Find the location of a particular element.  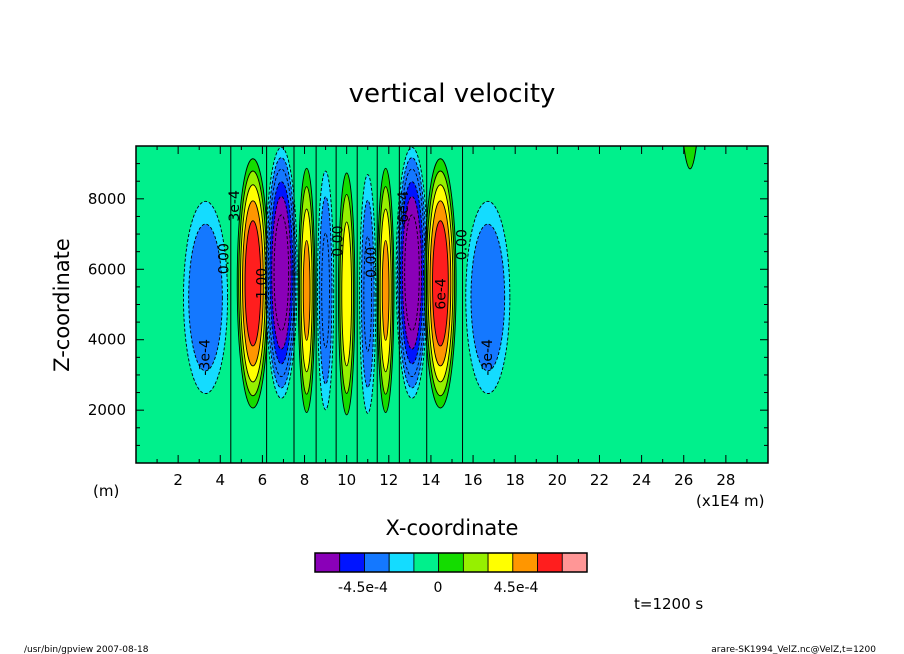

colorbar is located at coordinates (451, 562).